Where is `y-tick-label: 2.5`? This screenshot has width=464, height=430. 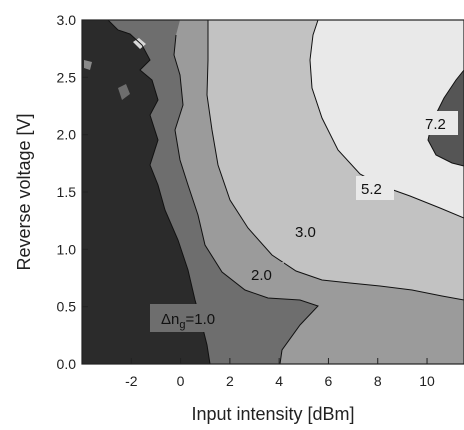
y-tick-label: 2.5 is located at coordinates (67, 77).